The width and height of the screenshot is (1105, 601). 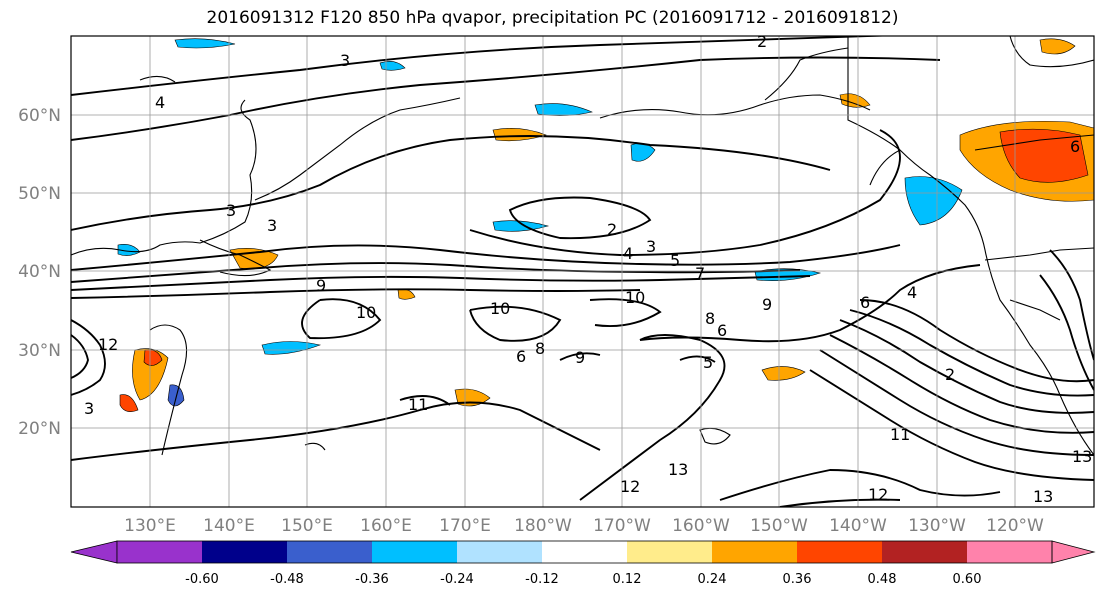 I want to click on colorbar-tick-label: 0.12, so click(x=627, y=579).